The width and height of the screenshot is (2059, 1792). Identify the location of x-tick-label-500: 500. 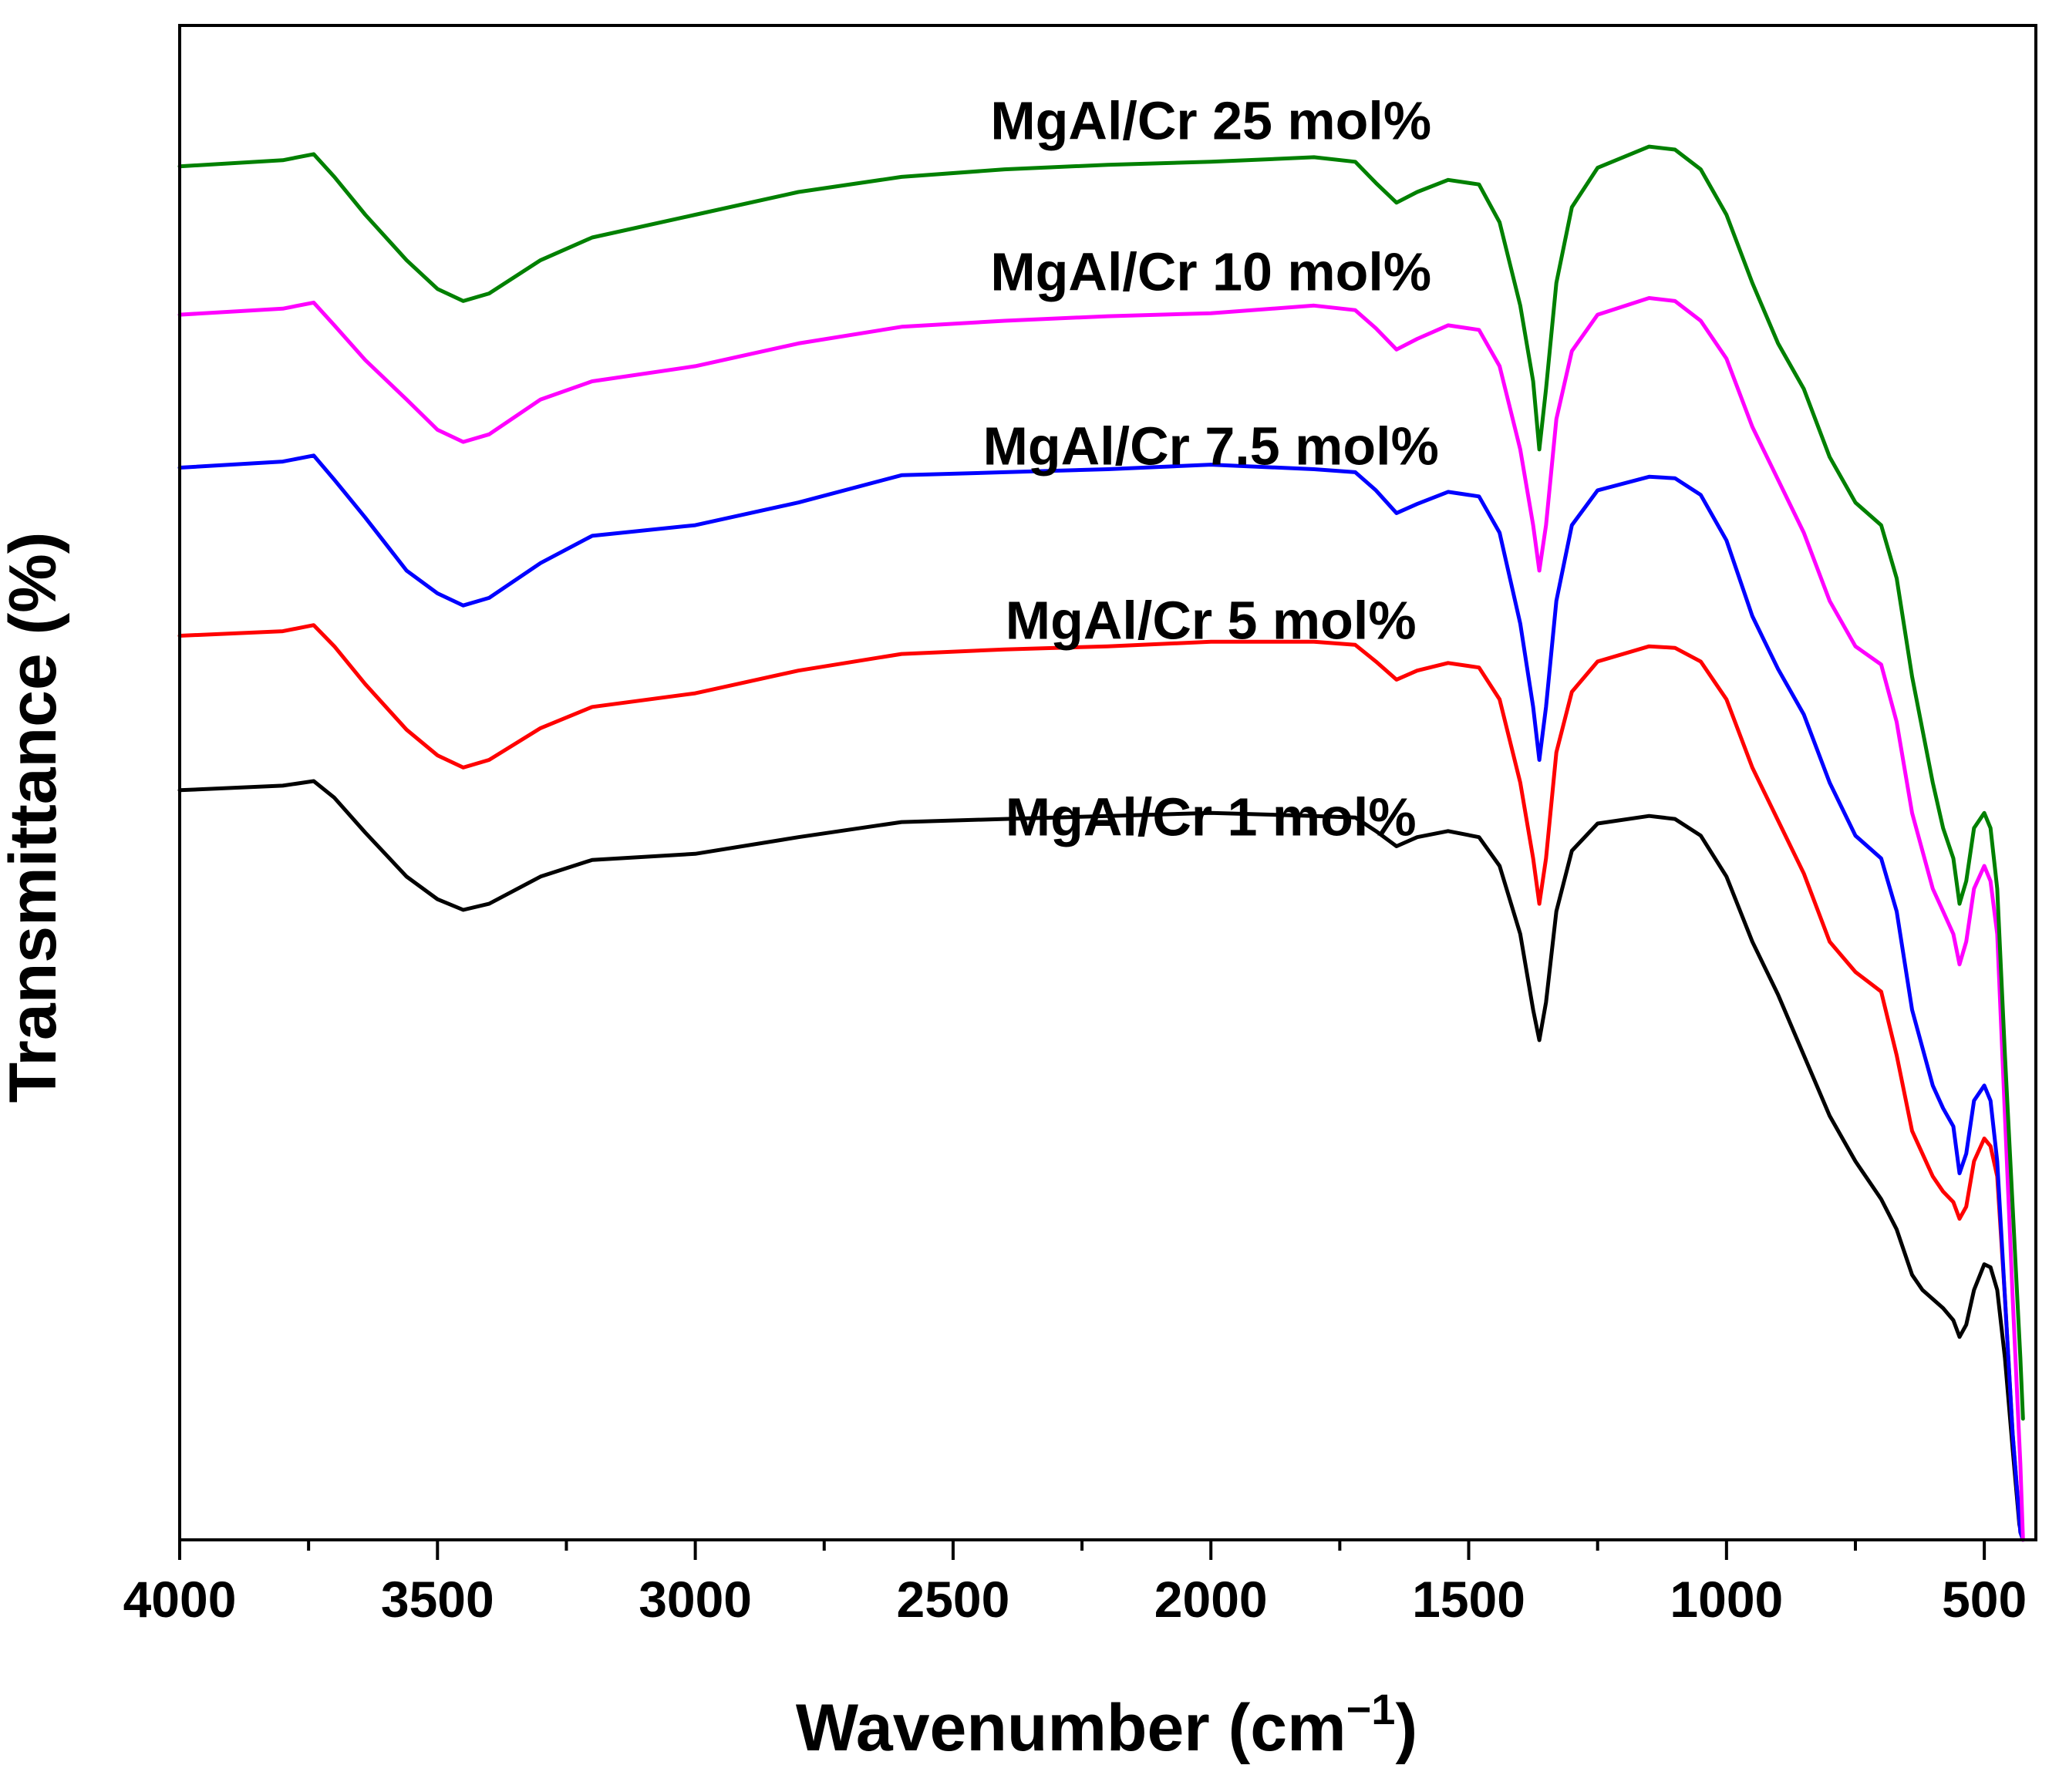
(1984, 1599).